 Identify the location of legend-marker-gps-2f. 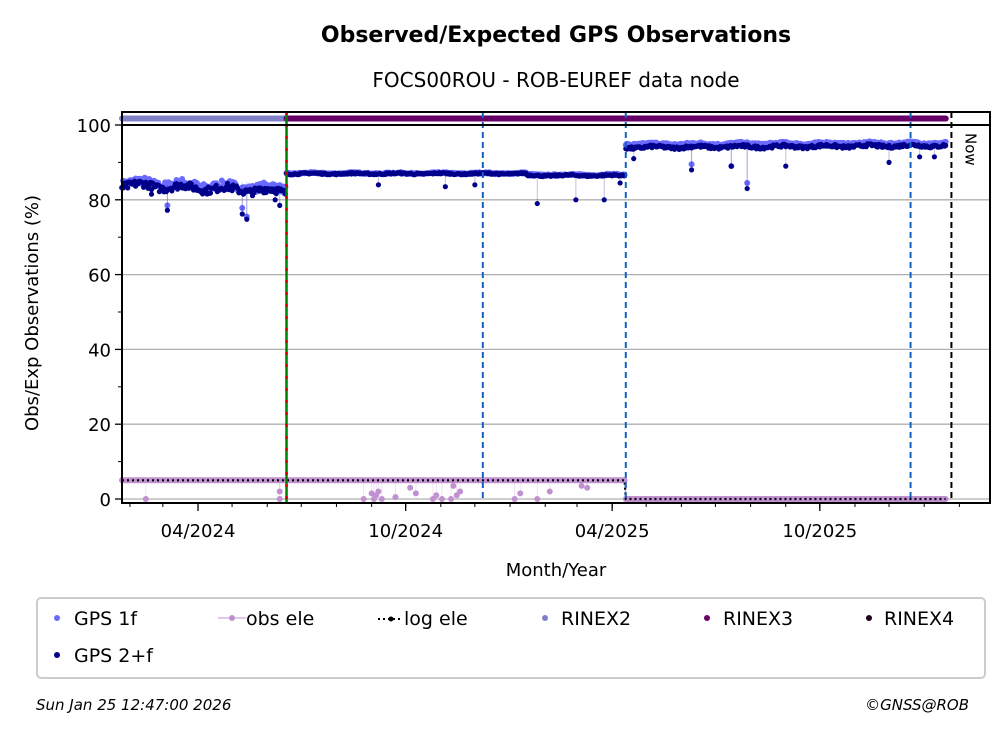
(57, 655).